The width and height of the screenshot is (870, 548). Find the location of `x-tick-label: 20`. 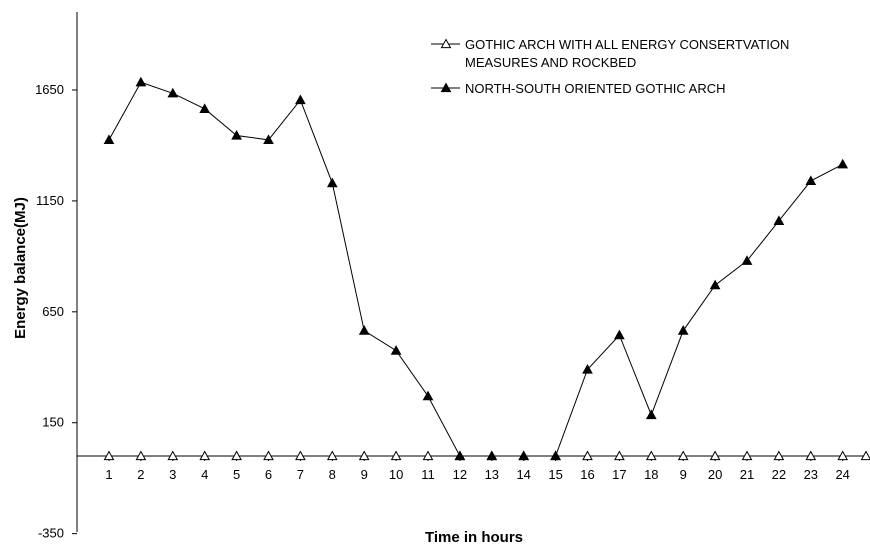

x-tick-label: 20 is located at coordinates (715, 474).